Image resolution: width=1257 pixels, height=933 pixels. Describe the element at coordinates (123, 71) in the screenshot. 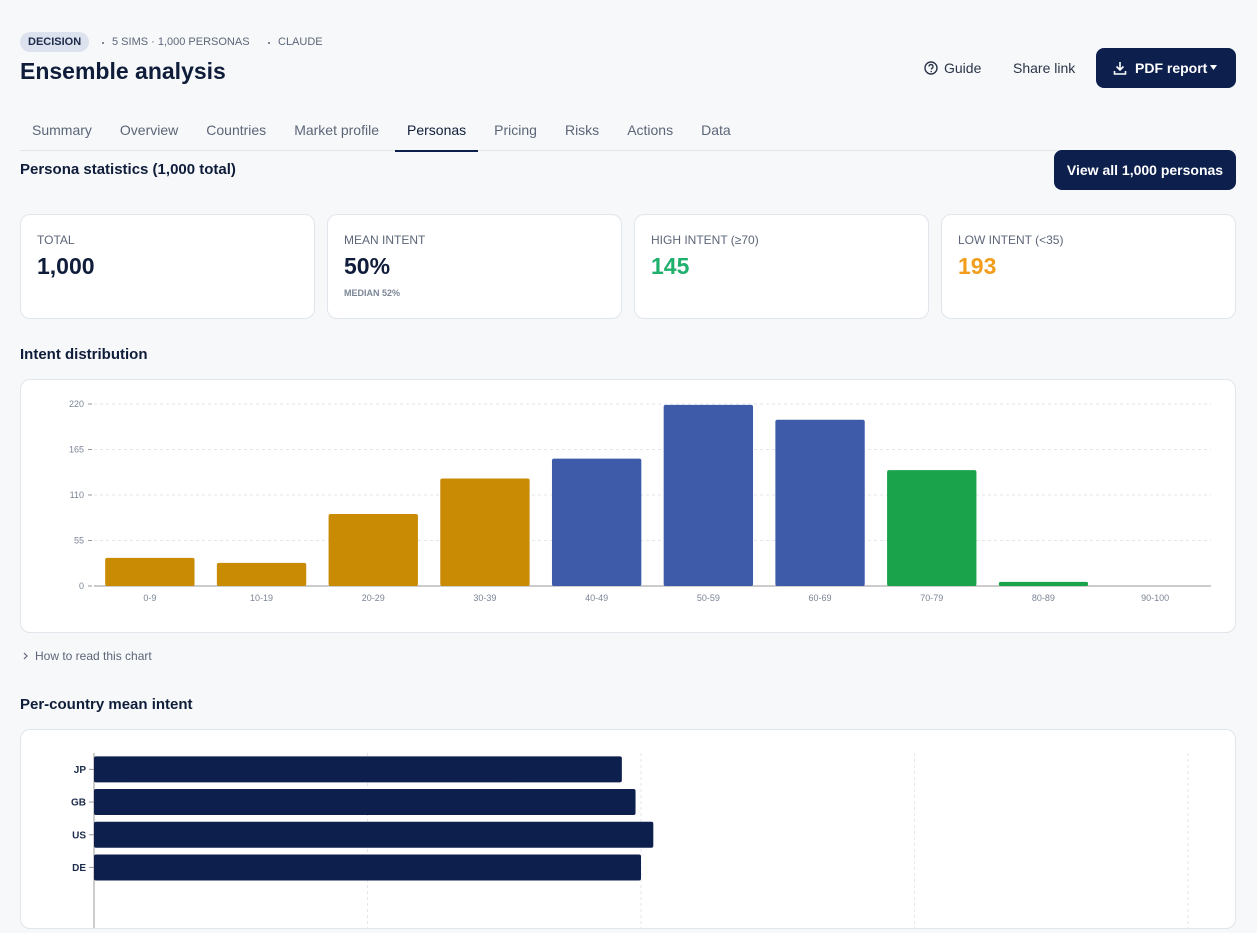

I see `page-title: Ensemble analysis` at that location.